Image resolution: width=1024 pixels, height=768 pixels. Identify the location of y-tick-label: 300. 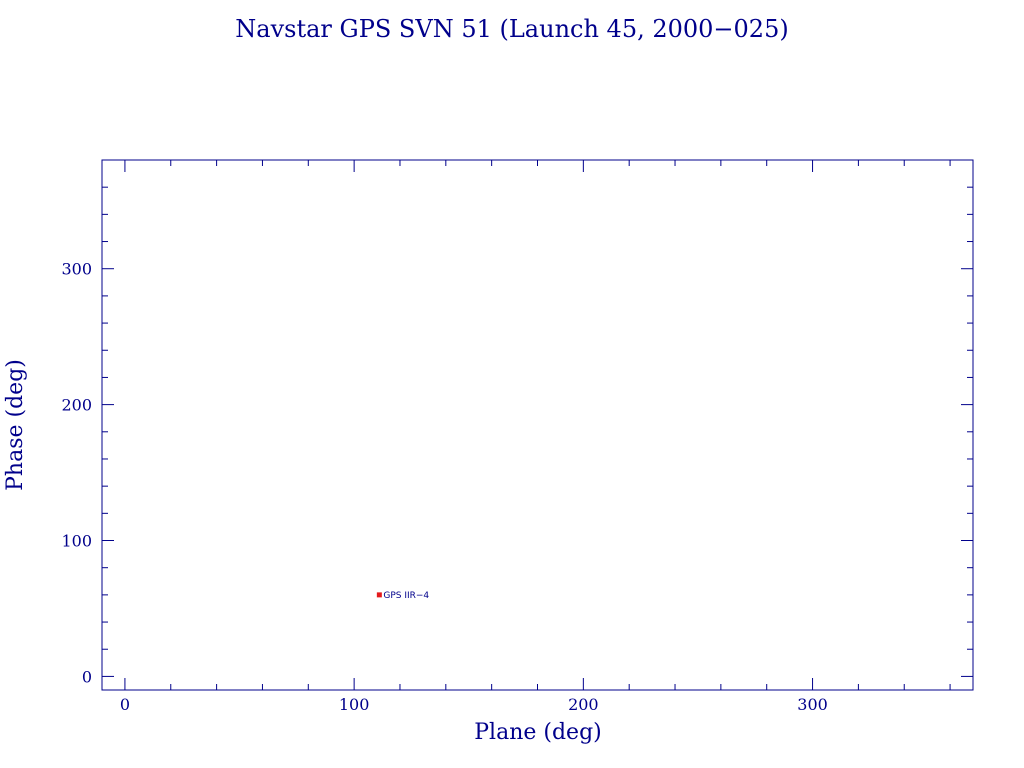
(76, 269).